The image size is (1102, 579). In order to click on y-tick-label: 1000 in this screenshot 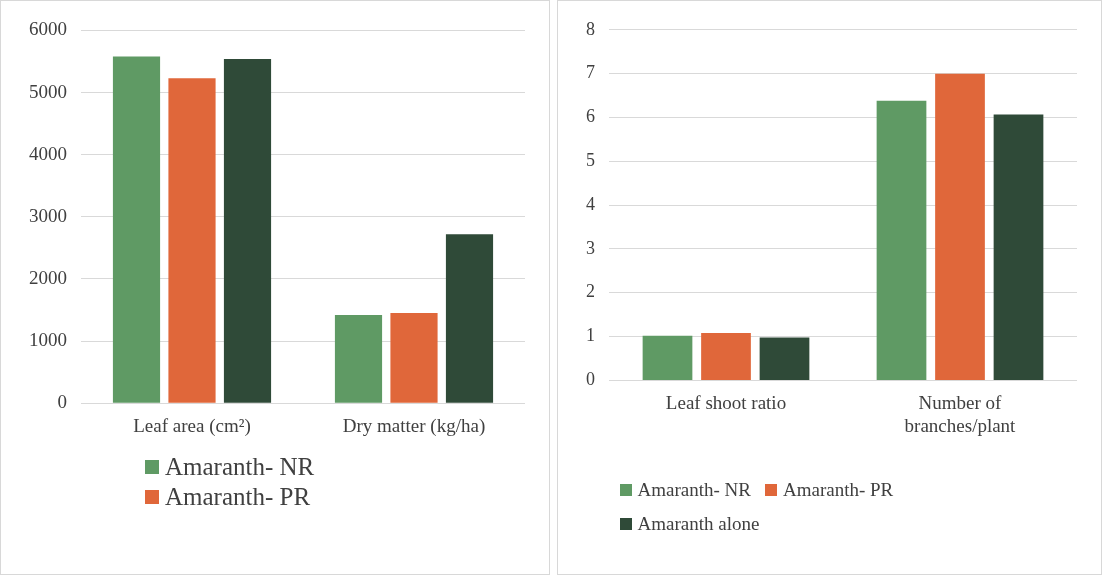, I will do `click(48, 340)`.